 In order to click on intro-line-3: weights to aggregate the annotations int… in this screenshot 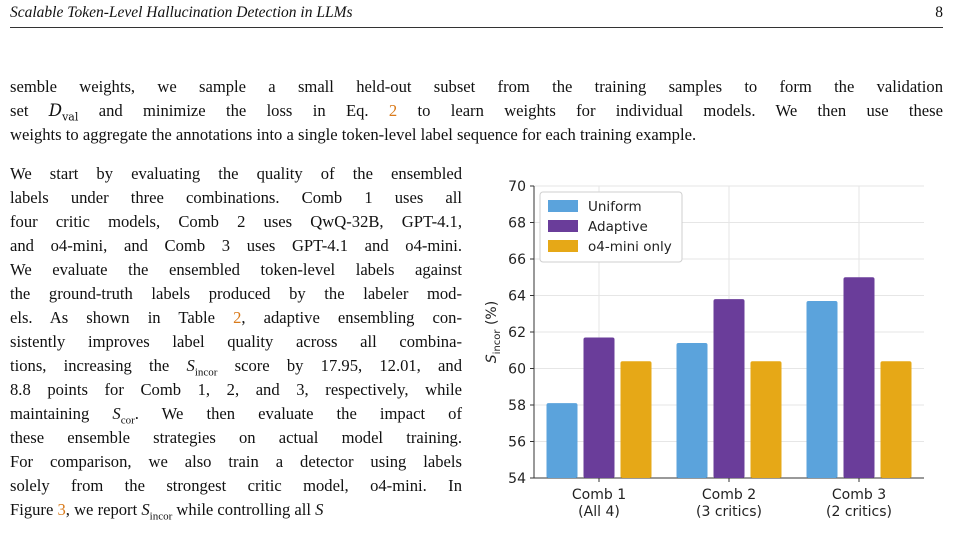, I will do `click(353, 134)`.